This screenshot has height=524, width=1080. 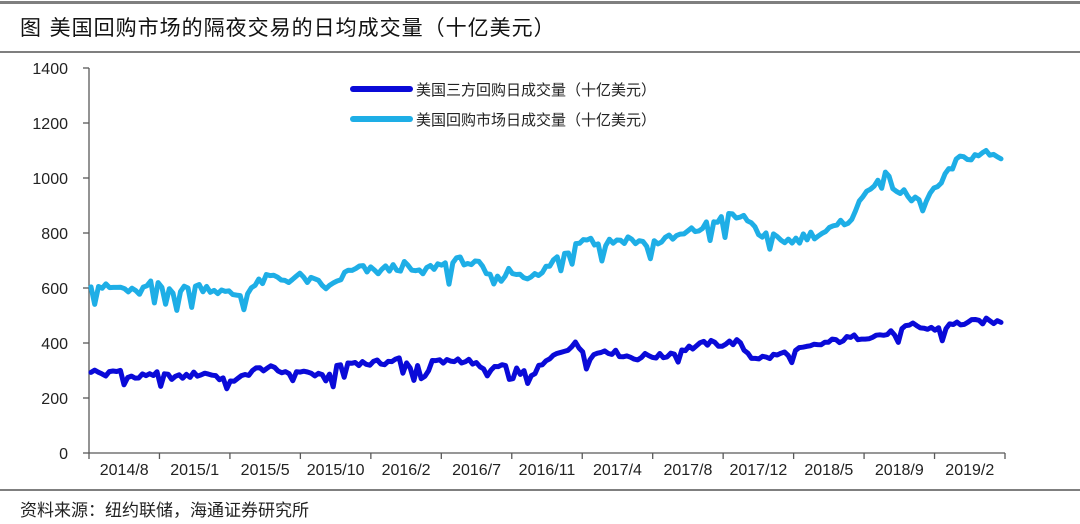 What do you see at coordinates (265, 470) in the screenshot?
I see `x-tick-label: 2015/5` at bounding box center [265, 470].